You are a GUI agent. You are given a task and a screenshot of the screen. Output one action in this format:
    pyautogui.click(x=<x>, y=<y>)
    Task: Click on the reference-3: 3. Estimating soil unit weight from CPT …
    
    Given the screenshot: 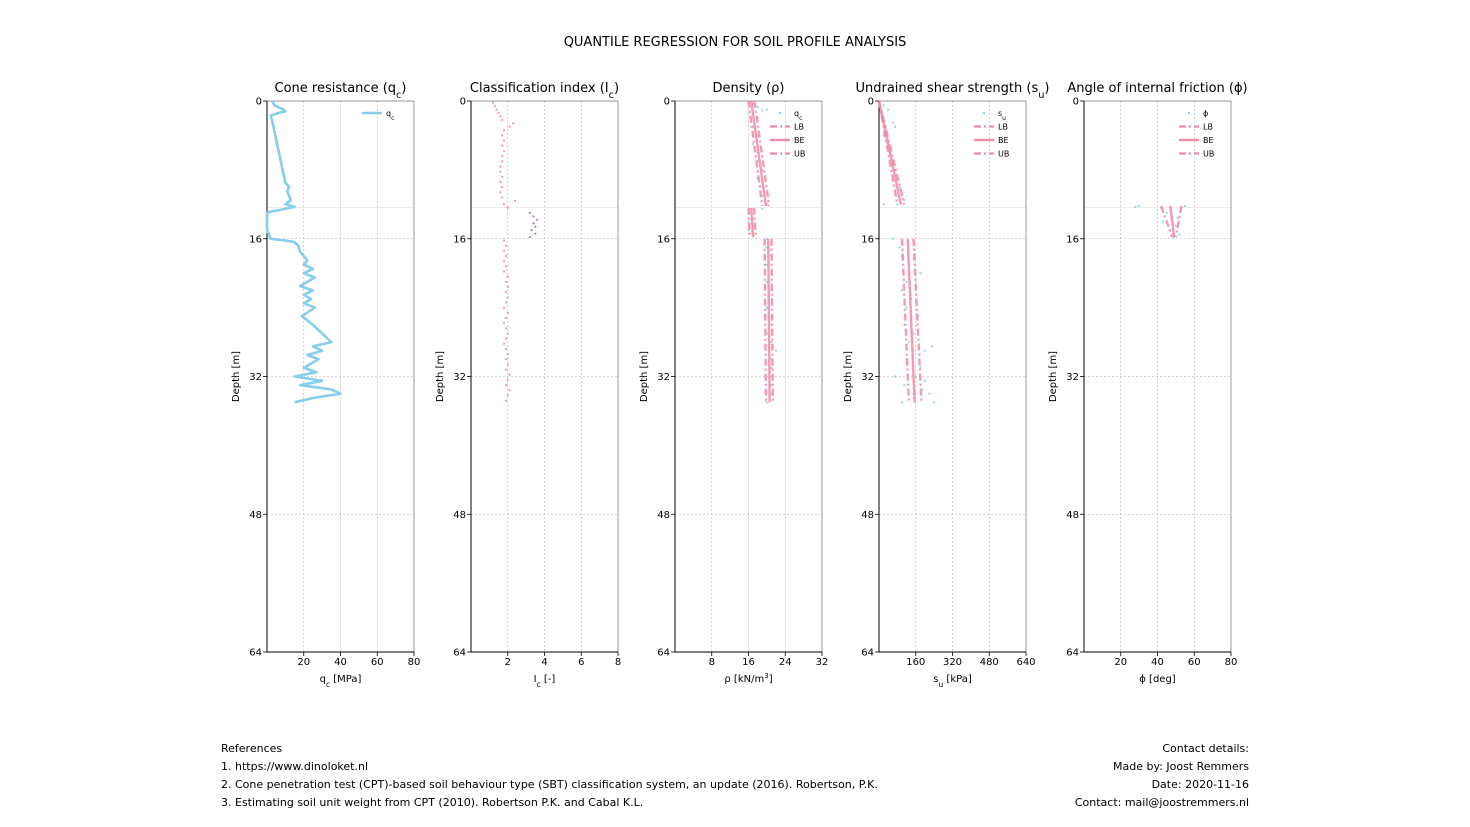 What is the action you would take?
    pyautogui.click(x=432, y=802)
    